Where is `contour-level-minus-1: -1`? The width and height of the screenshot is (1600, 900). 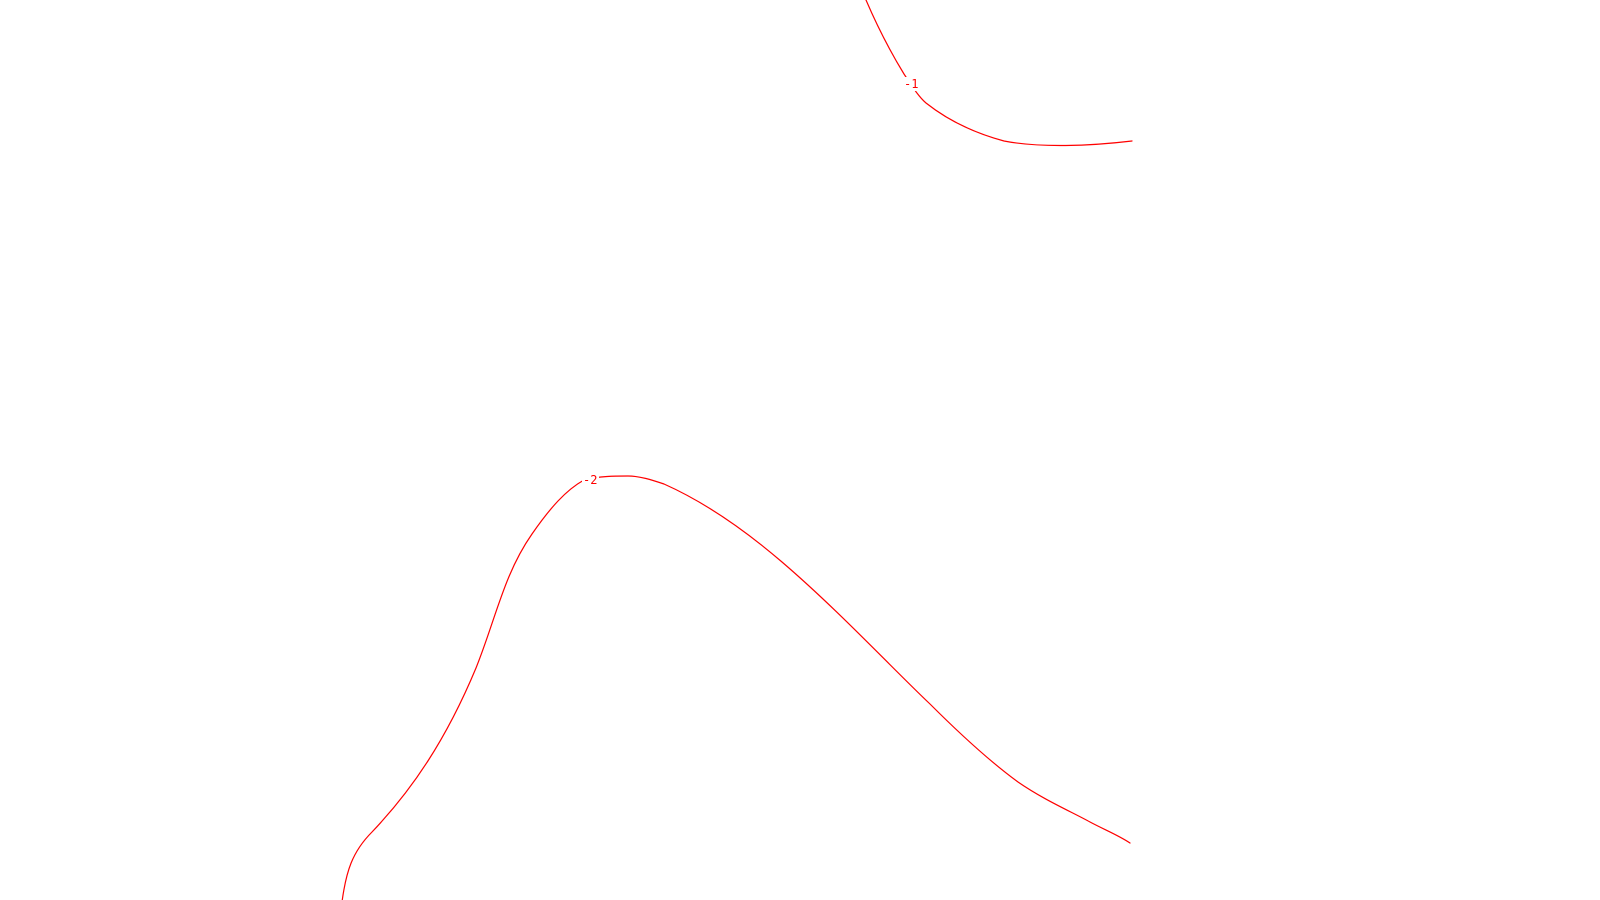
contour-level-minus-1: -1 is located at coordinates (999, 73).